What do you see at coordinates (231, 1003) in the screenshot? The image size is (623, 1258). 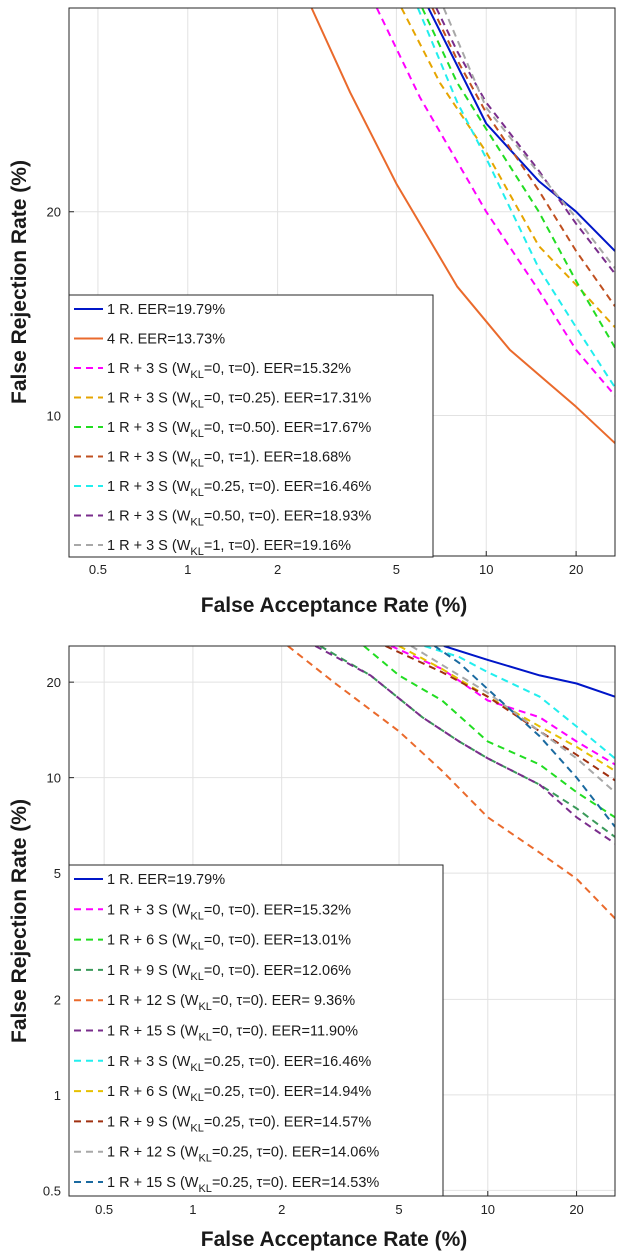 I see `legend-entry-5: 1 R + 12 S (WKL=0, τ=0). EER= 9.36%` at bounding box center [231, 1003].